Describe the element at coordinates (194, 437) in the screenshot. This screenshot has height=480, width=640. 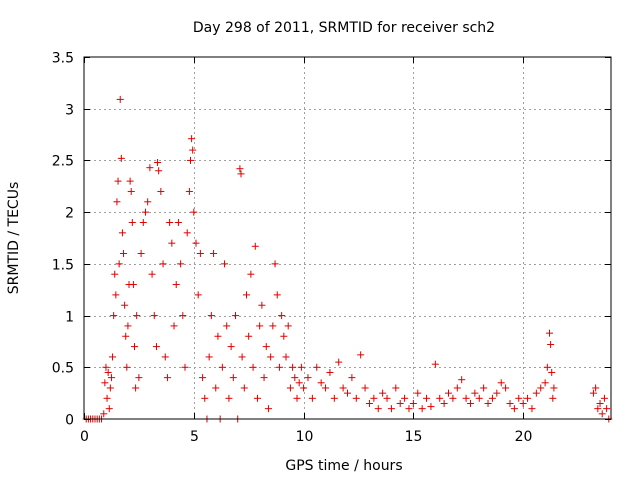
I see `x-tick-label: 5` at that location.